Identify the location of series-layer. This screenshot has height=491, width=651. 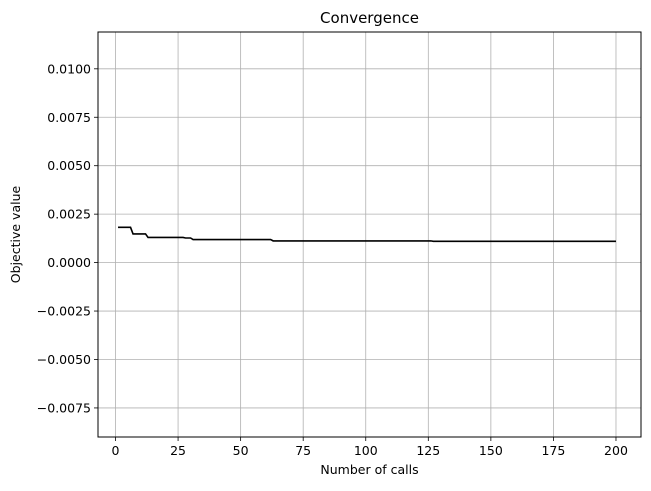
(367, 234).